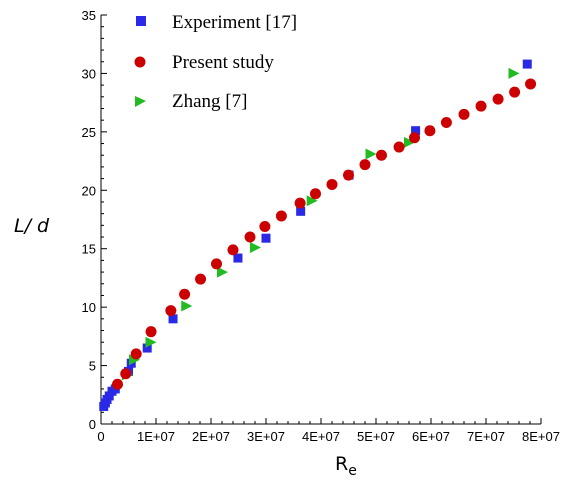 The image size is (573, 481). I want to click on x-tick-label: 0, so click(100, 436).